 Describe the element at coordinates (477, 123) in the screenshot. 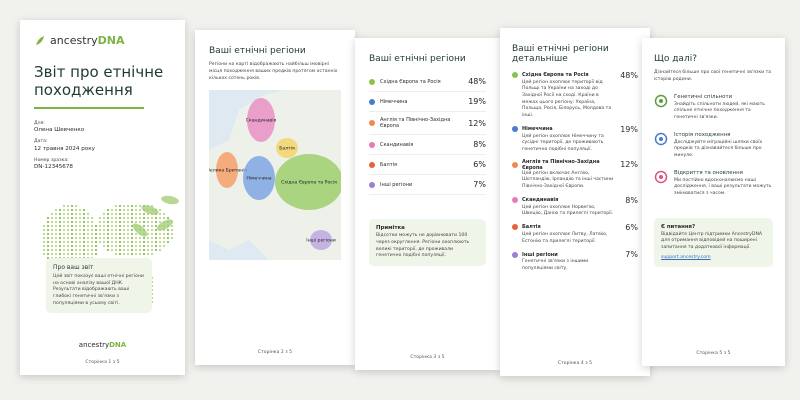

I see `region-percent: 12%` at that location.